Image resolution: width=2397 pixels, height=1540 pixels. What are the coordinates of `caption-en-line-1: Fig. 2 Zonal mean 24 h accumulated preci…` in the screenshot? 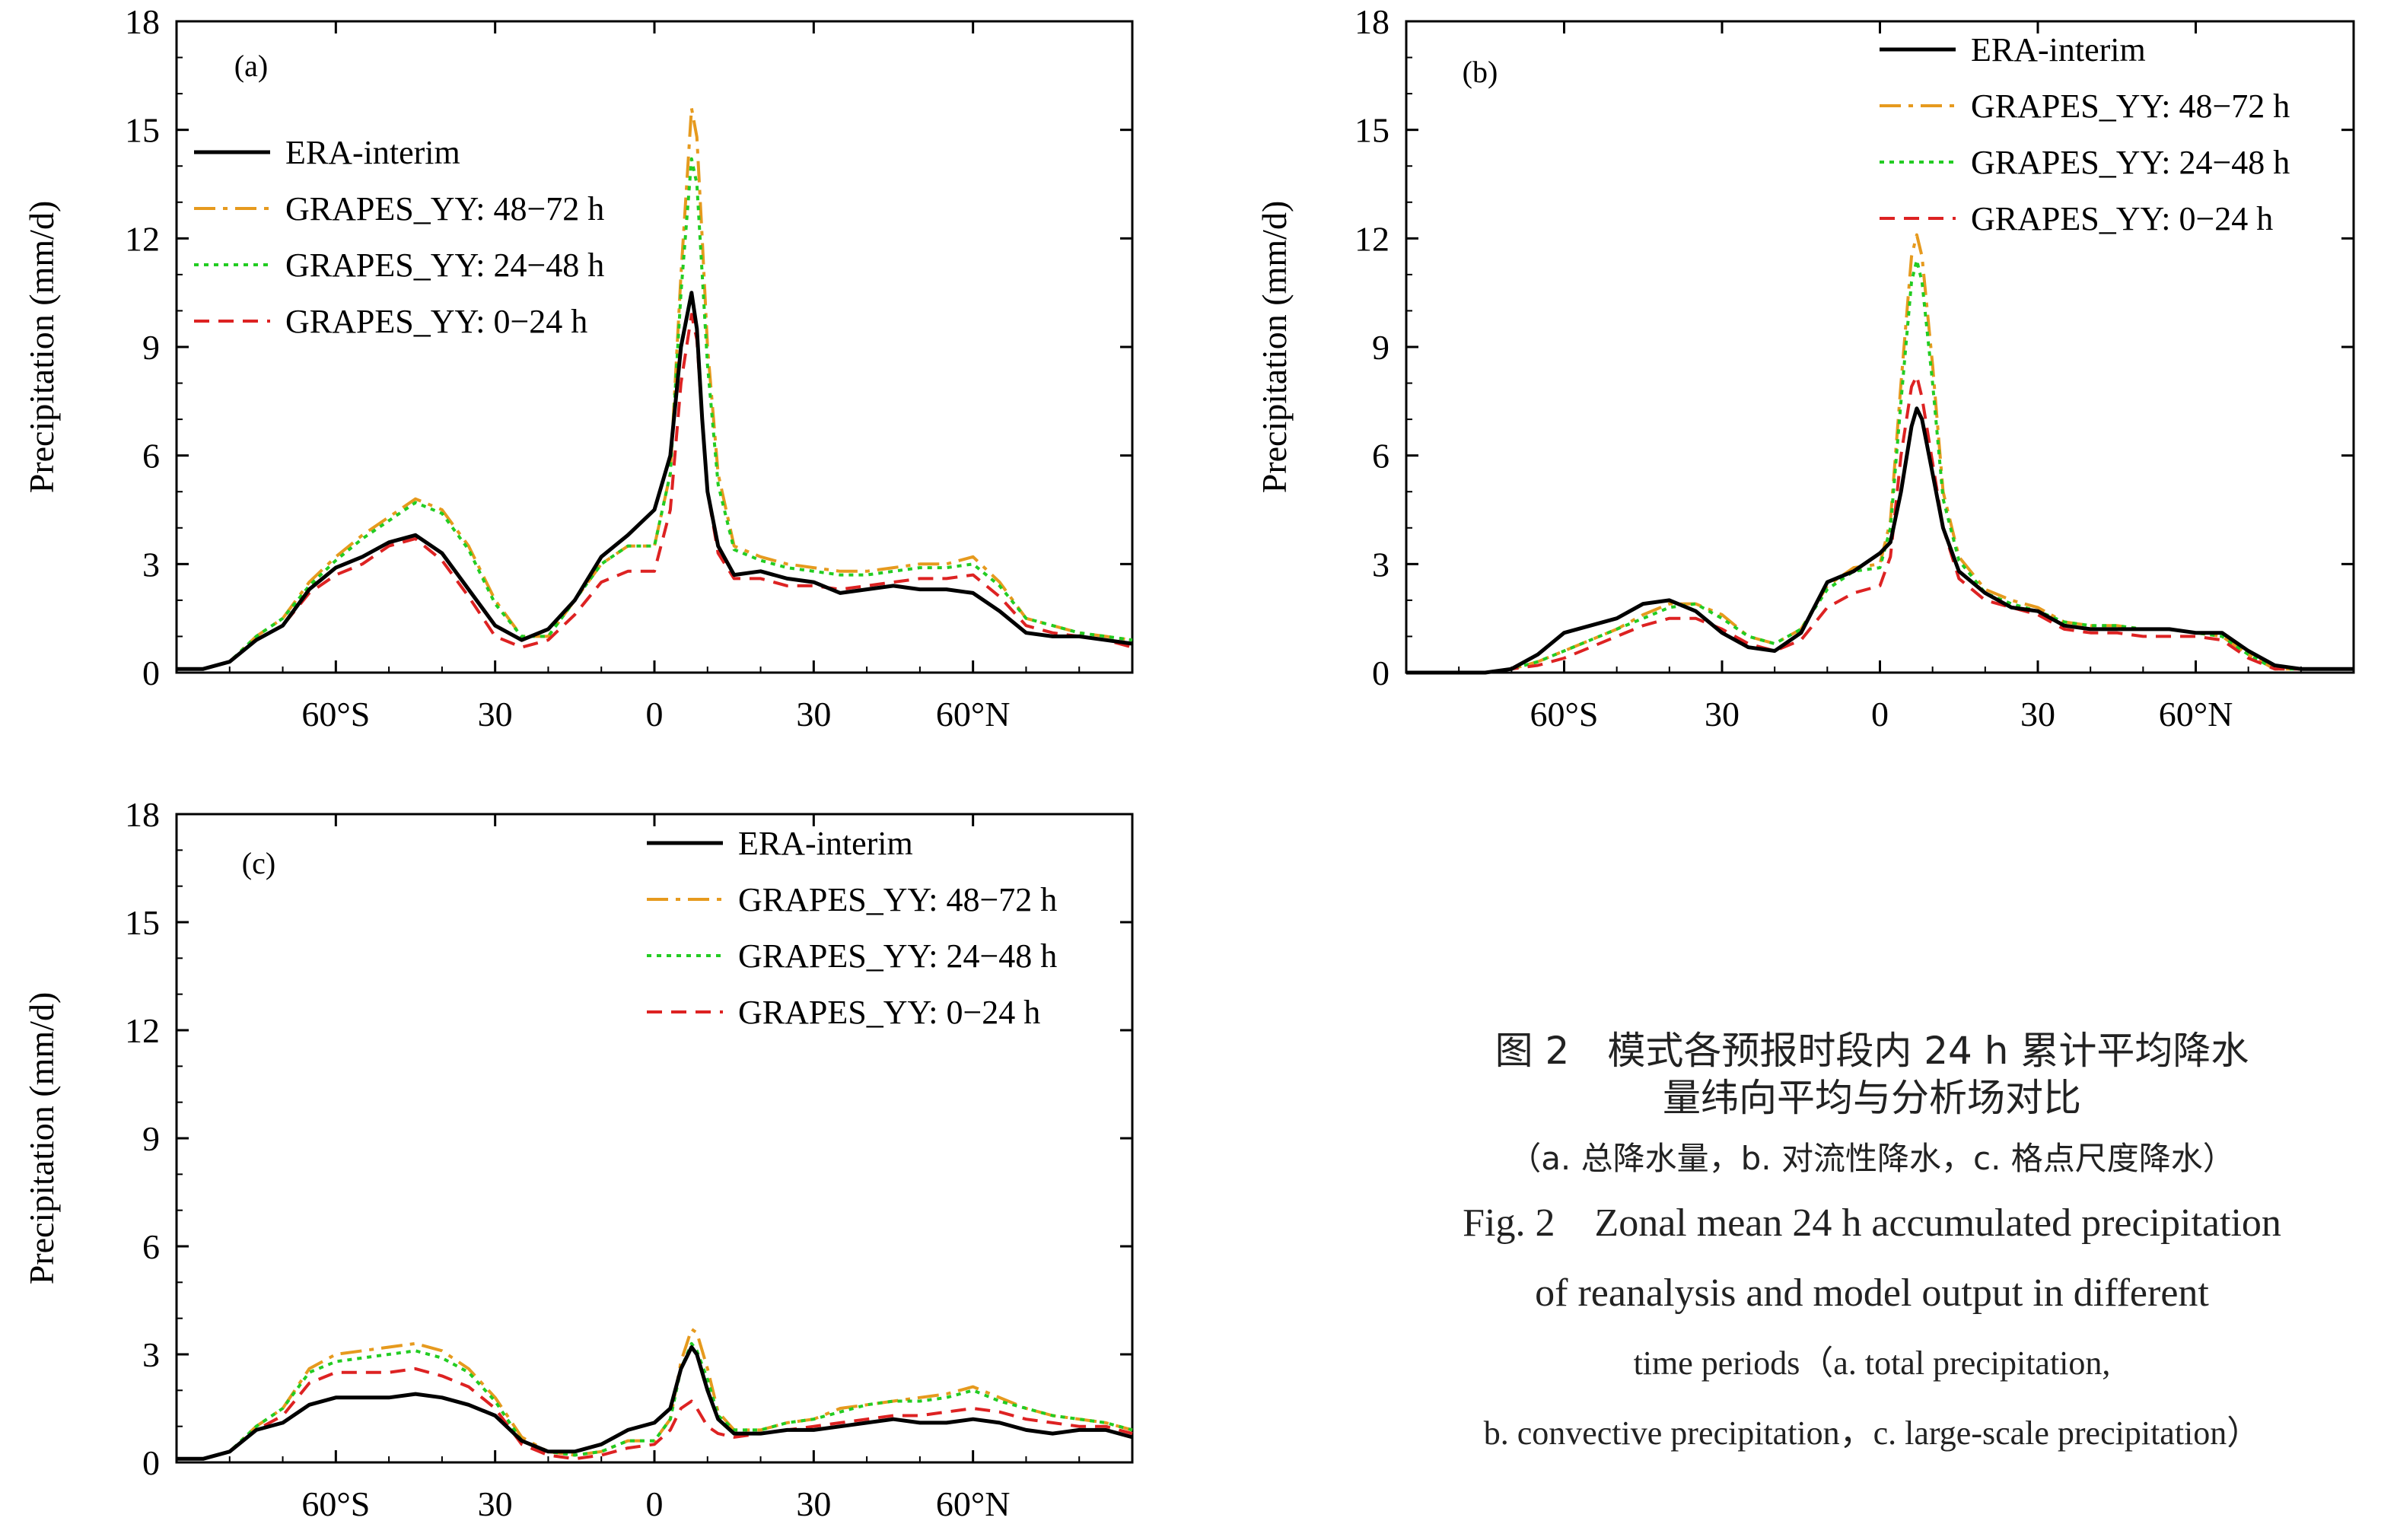 It's located at (1872, 1223).